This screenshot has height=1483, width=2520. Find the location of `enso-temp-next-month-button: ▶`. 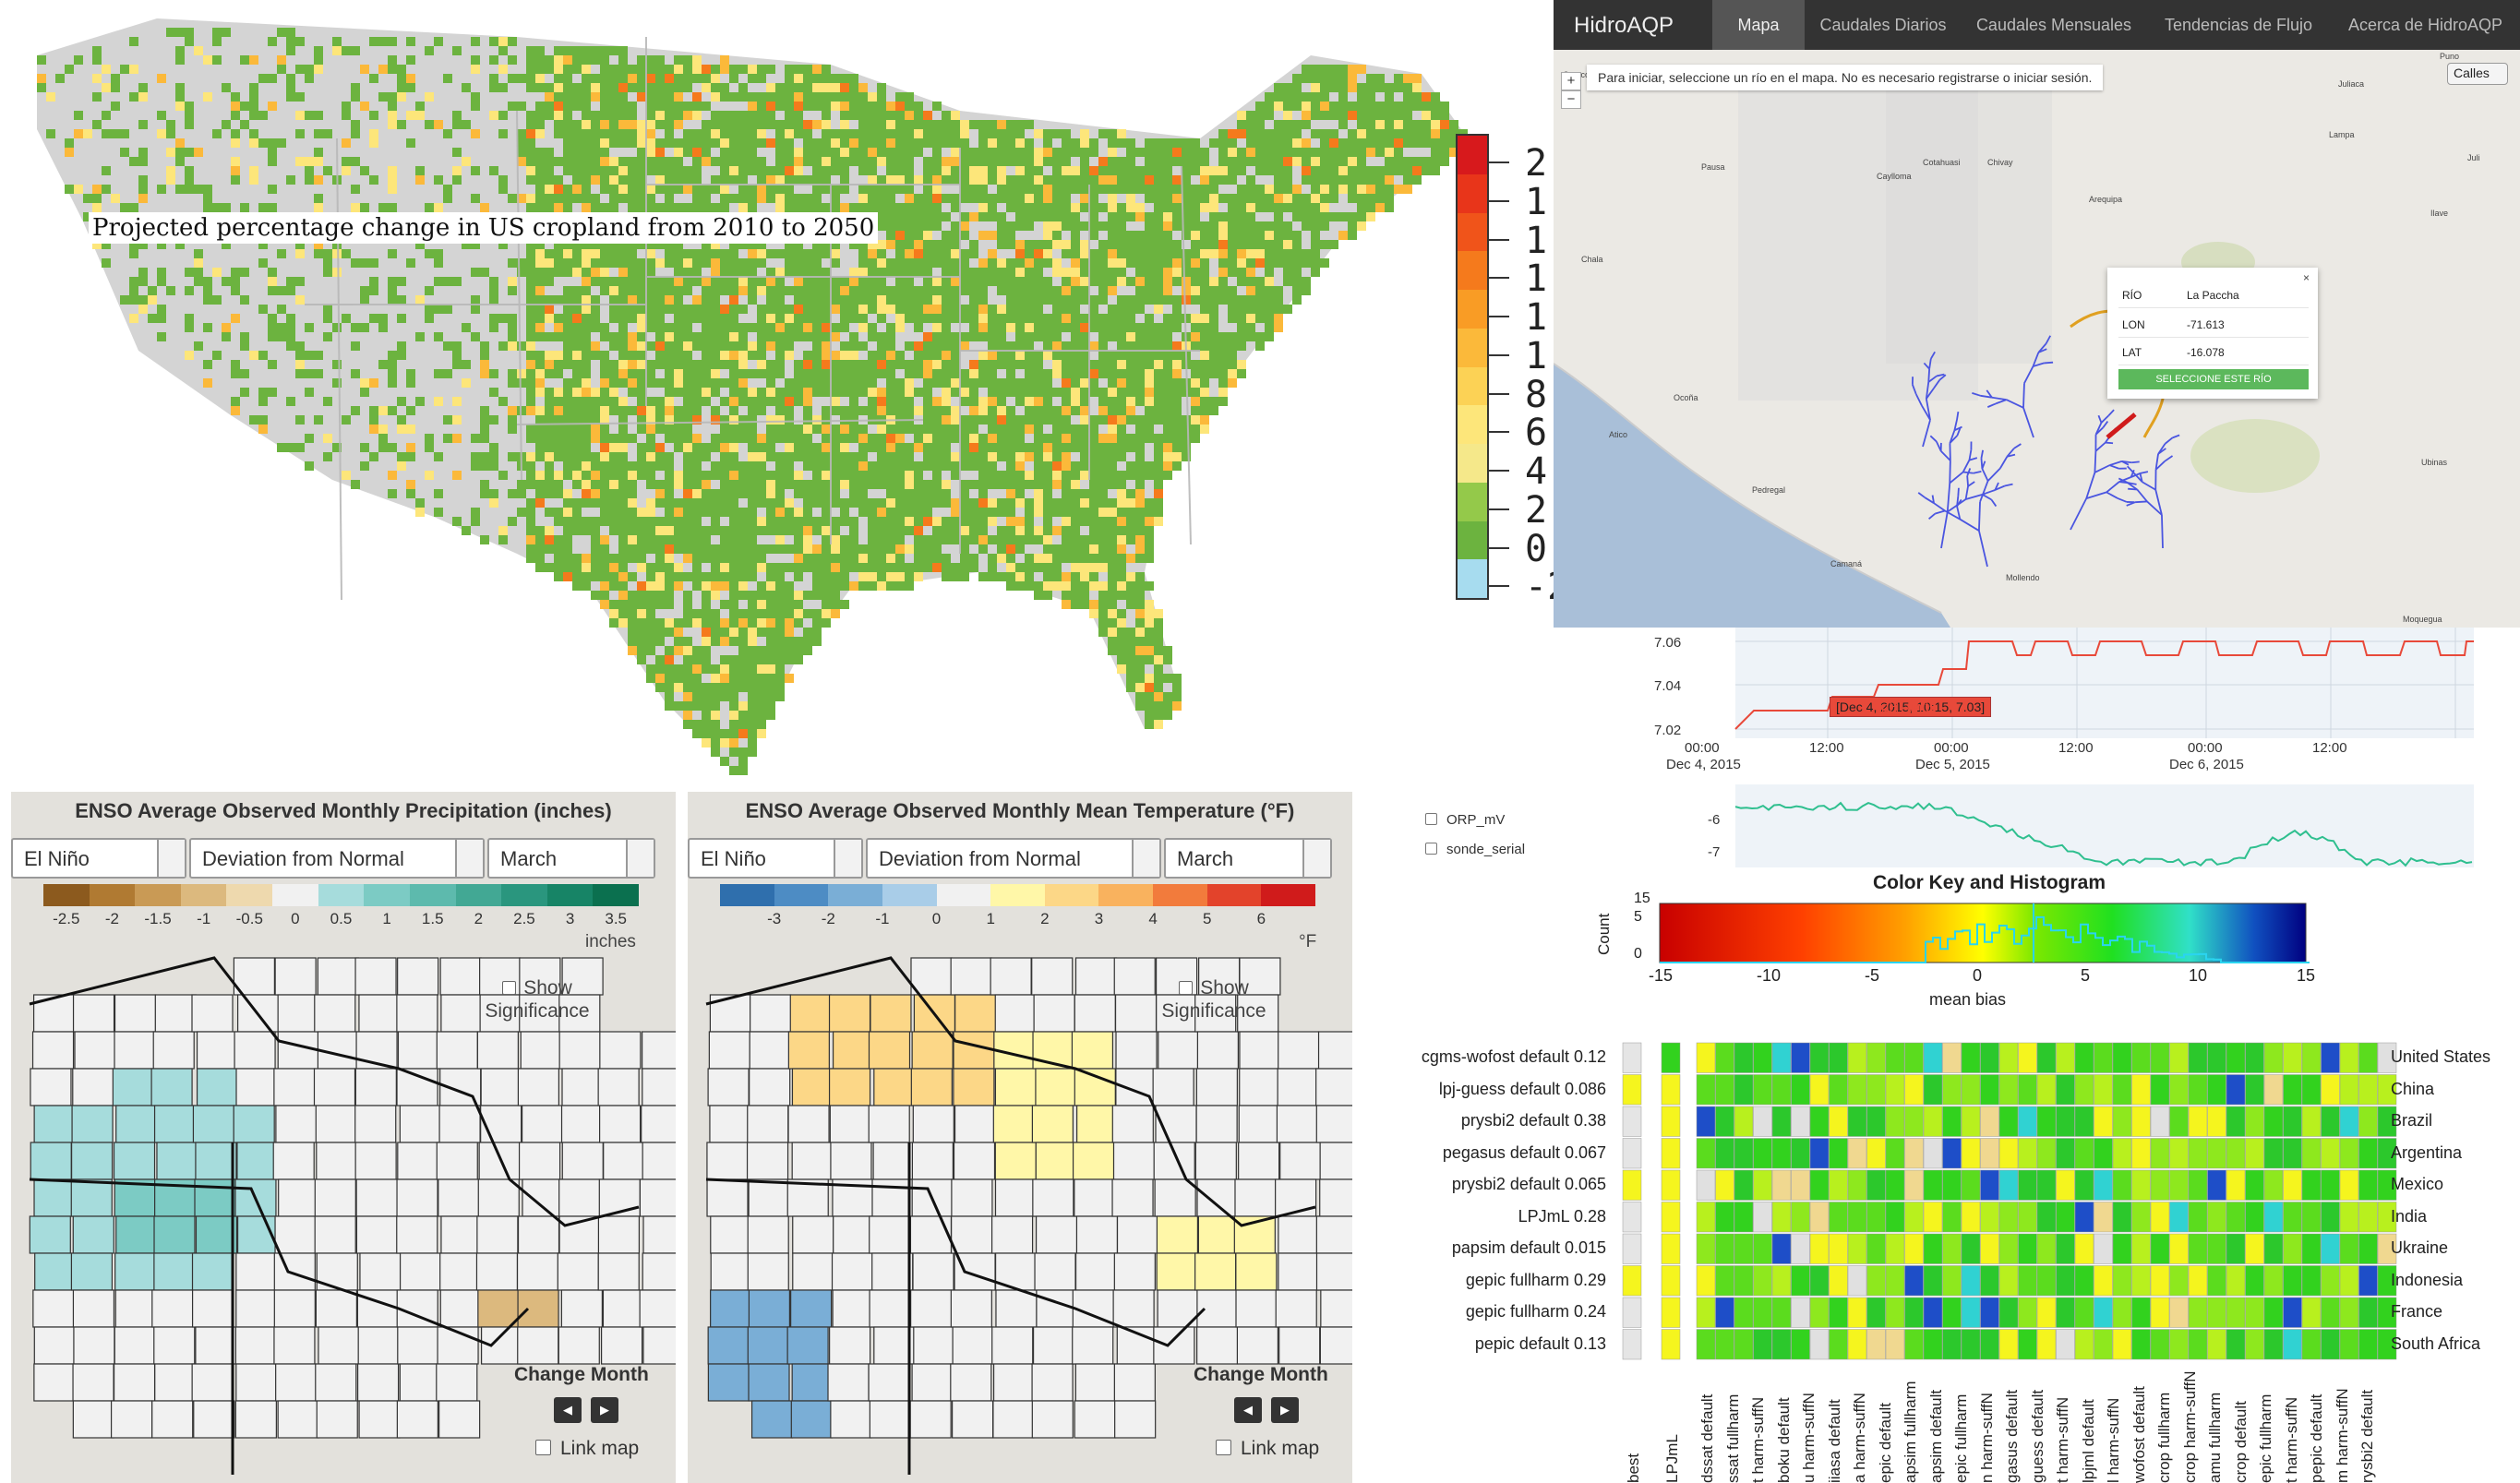

enso-temp-next-month-button: ▶ is located at coordinates (1285, 1410).